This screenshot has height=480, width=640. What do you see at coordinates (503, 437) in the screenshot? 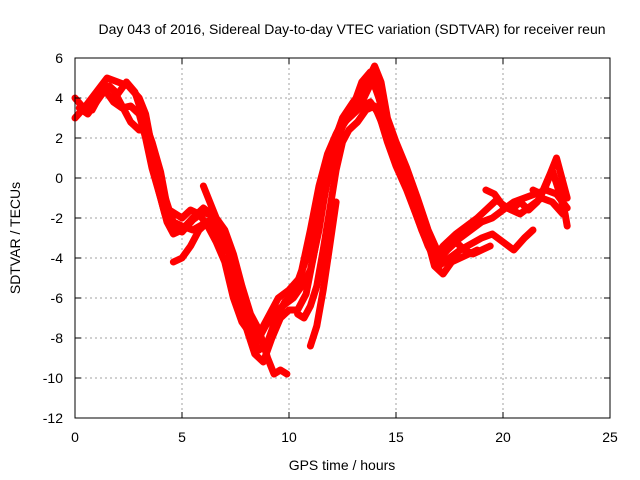
I see `x-tick-label: 20` at bounding box center [503, 437].